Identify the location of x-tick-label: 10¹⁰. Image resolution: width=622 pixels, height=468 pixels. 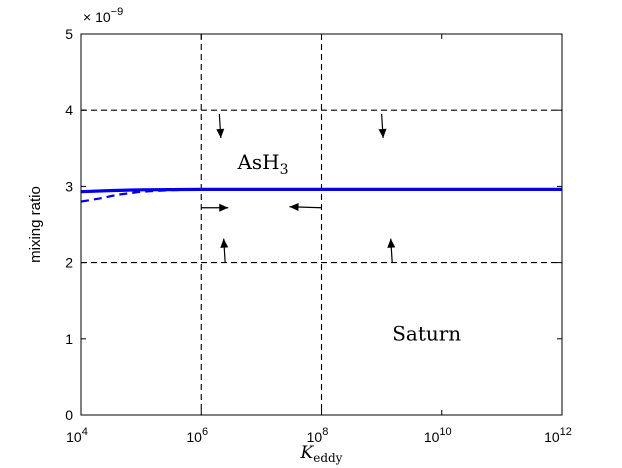
(438, 435).